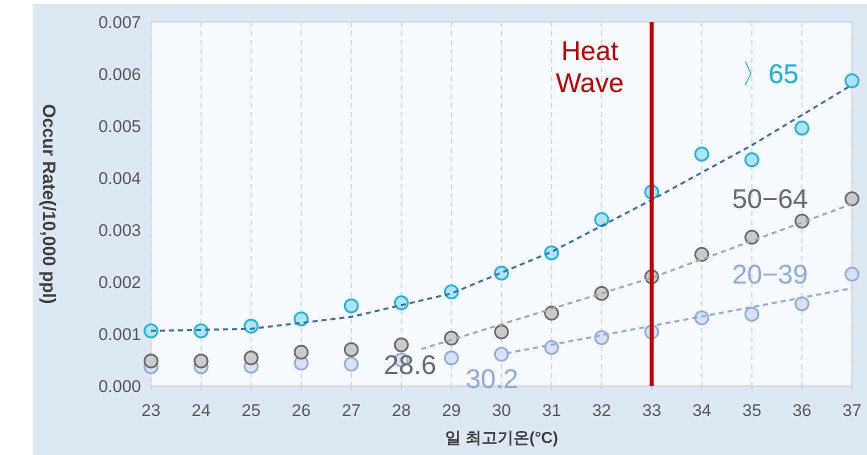 The height and width of the screenshot is (455, 867). Describe the element at coordinates (251, 410) in the screenshot. I see `x-tick-label: 25` at that location.